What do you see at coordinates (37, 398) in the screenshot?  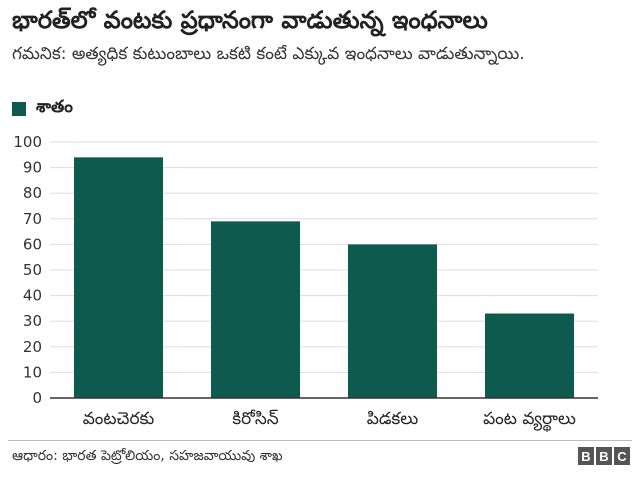 I see `y-tick-label: 0` at bounding box center [37, 398].